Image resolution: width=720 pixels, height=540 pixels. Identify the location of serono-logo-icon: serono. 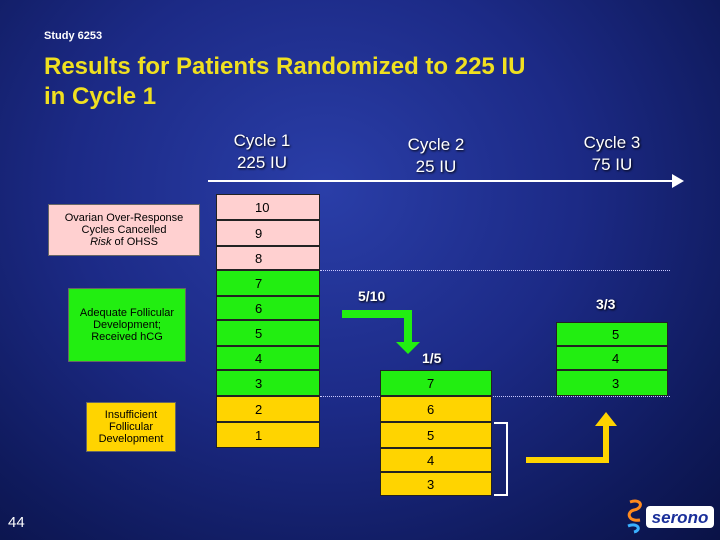
(670, 516).